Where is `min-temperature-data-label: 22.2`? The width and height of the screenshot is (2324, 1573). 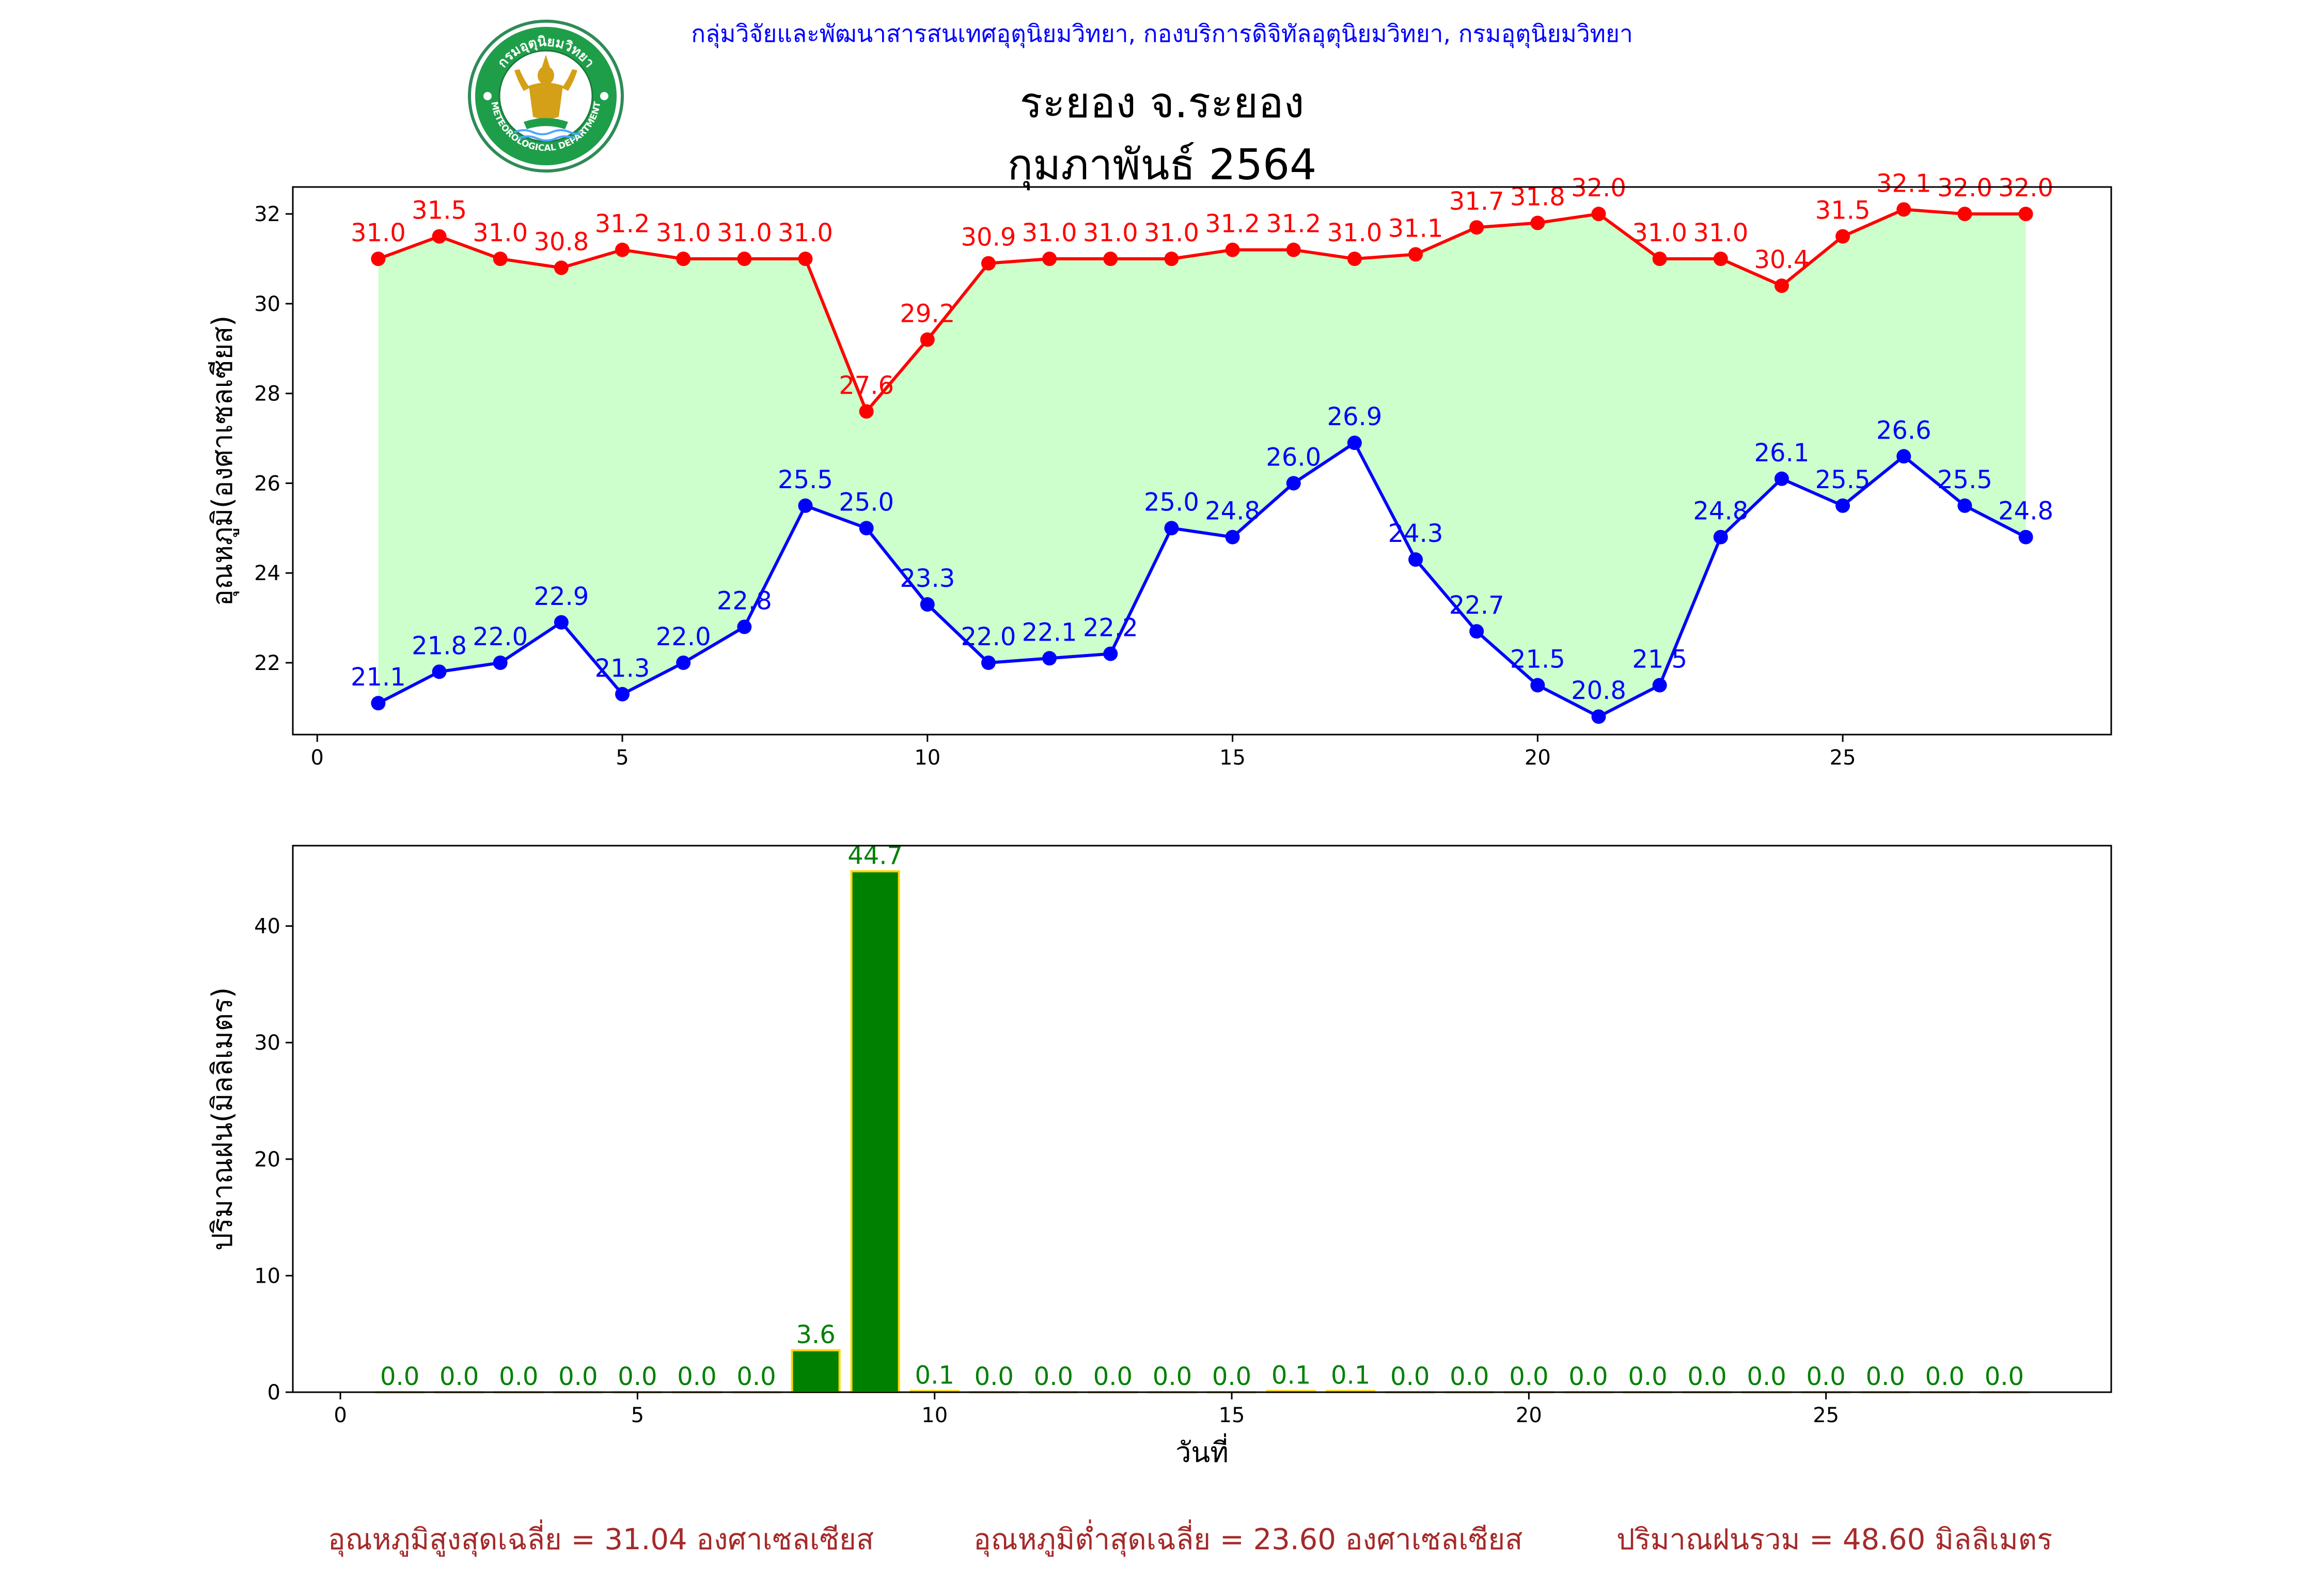 min-temperature-data-label: 22.2 is located at coordinates (1111, 628).